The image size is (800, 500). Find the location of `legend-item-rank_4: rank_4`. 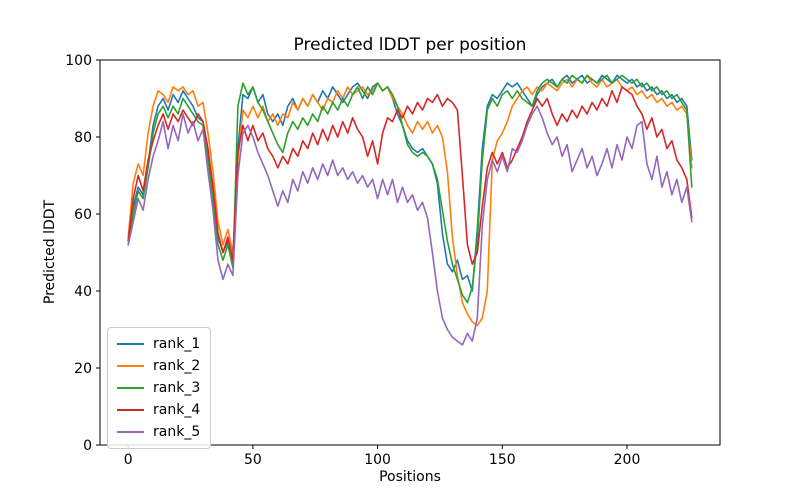

legend-item-rank_4: rank_4 is located at coordinates (158, 410).